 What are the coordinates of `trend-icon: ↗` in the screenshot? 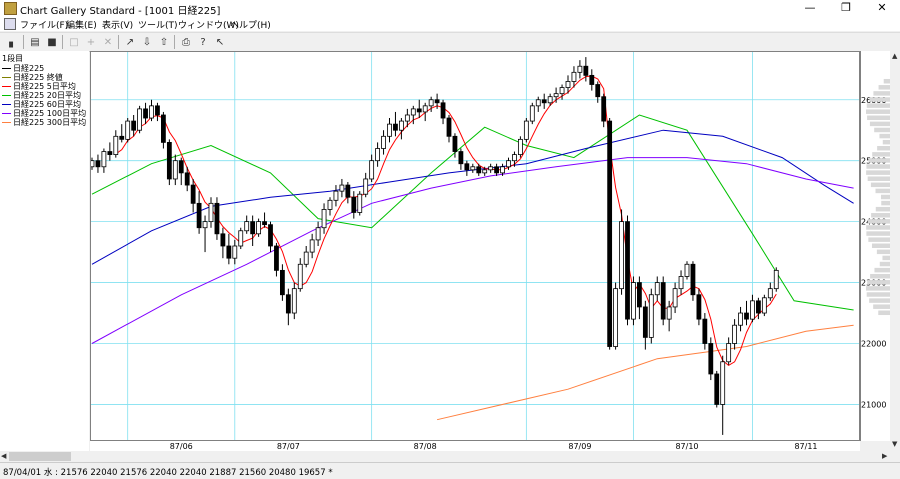 It's located at (130, 42).